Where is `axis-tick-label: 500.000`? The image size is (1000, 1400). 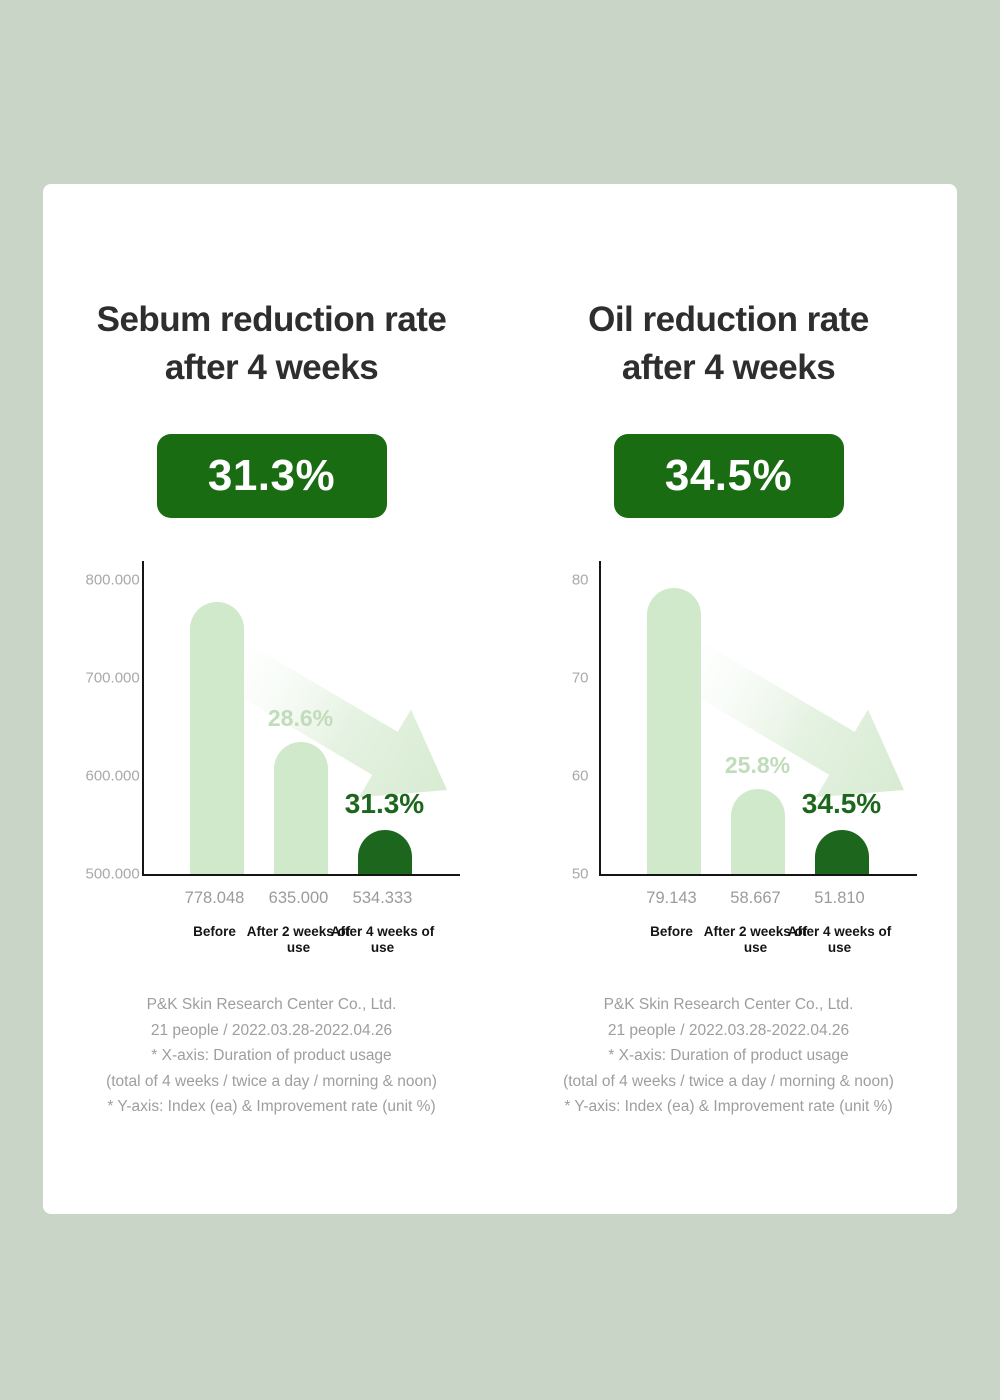 axis-tick-label: 500.000 is located at coordinates (112, 874).